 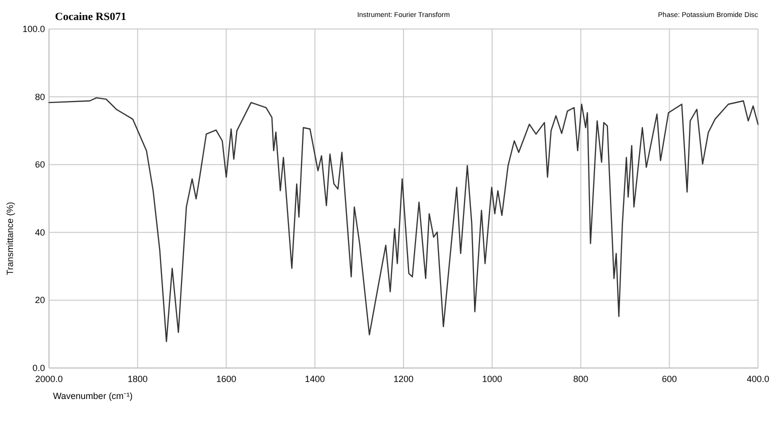 I want to click on y-tick-label: 60, so click(x=39, y=165).